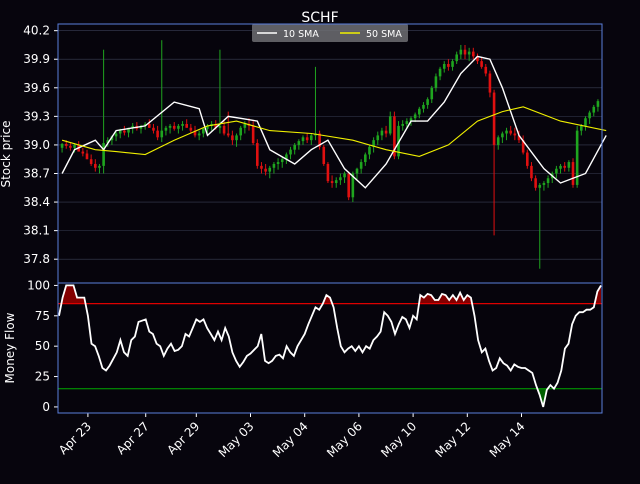 The height and width of the screenshot is (484, 640). Describe the element at coordinates (452, 439) in the screenshot. I see `x-tick-label: May 12` at that location.